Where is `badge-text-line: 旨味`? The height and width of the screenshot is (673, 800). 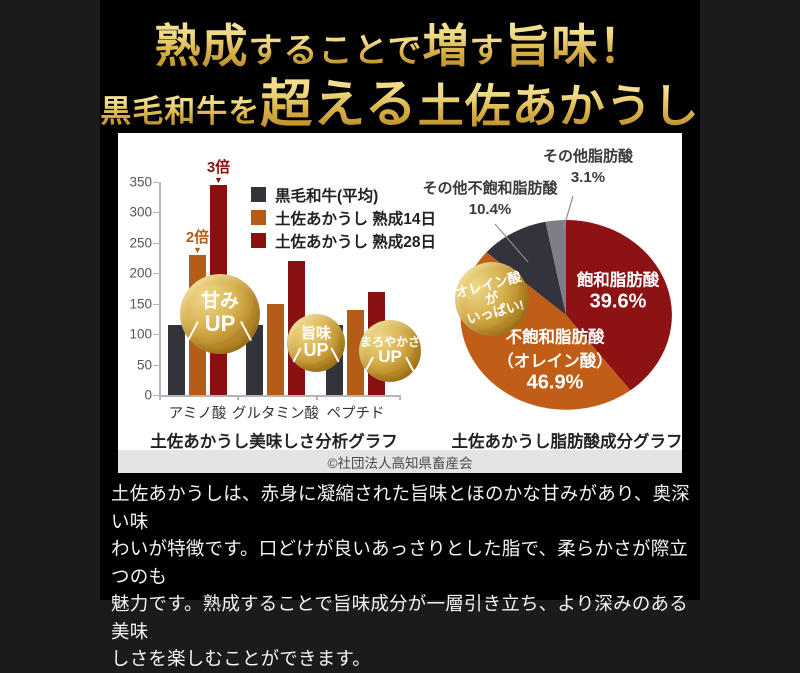
badge-text-line: 旨味 is located at coordinates (315, 333).